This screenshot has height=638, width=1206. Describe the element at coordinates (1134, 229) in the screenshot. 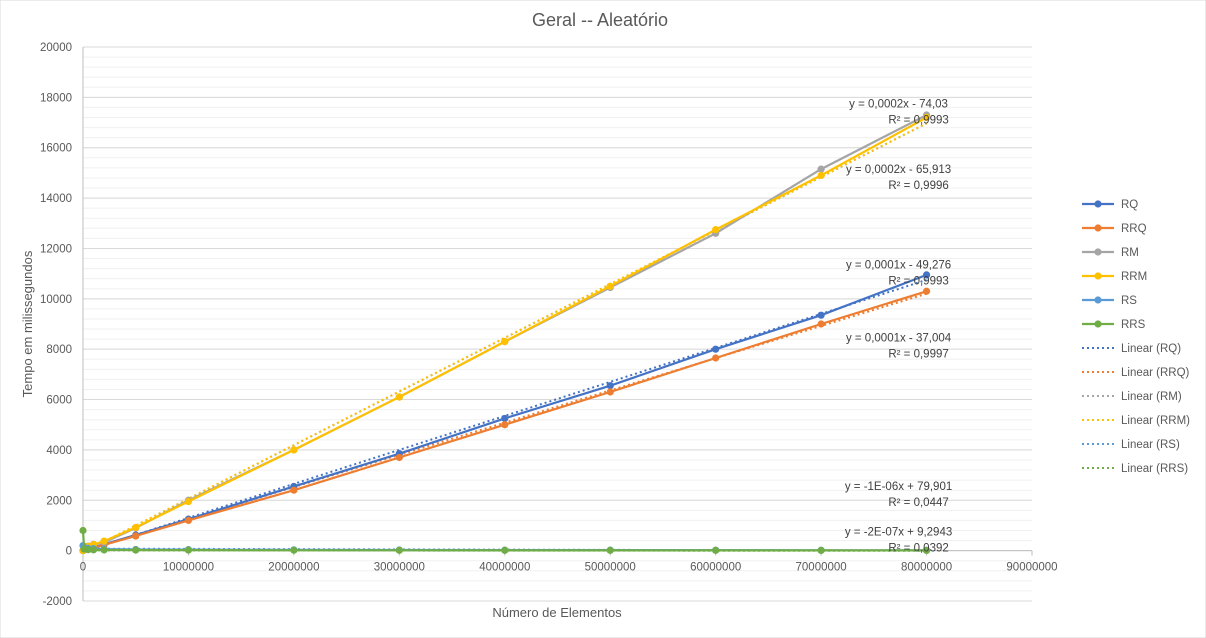

I see `legend-label: RRQ` at that location.